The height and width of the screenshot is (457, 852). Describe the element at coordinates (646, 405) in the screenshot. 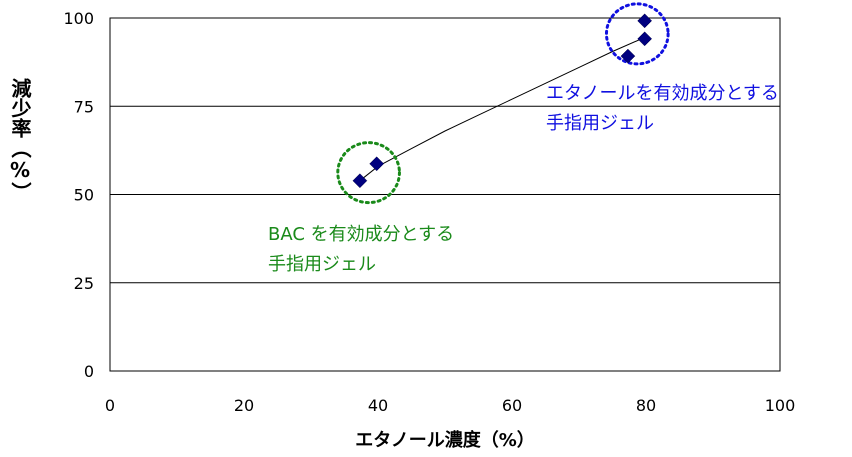

I see `x-tick-label-4: 80` at that location.